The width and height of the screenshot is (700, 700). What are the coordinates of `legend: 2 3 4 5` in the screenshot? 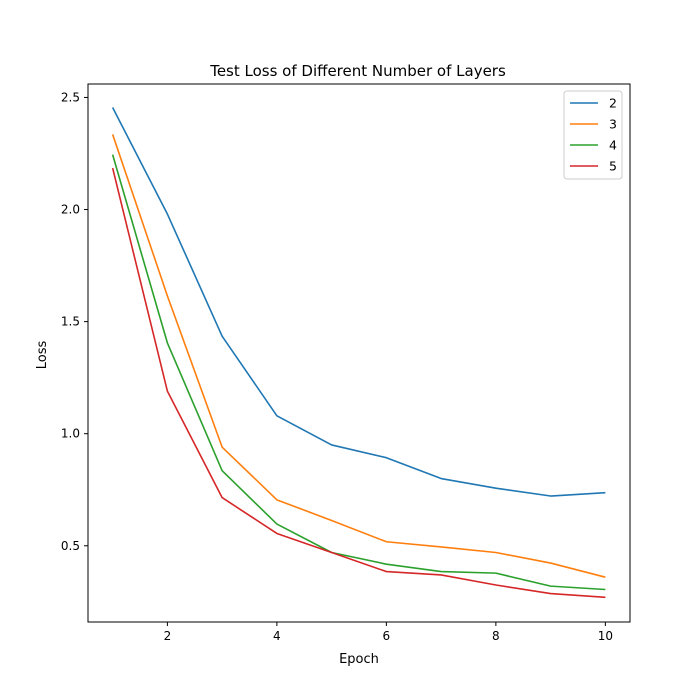 It's located at (593, 135).